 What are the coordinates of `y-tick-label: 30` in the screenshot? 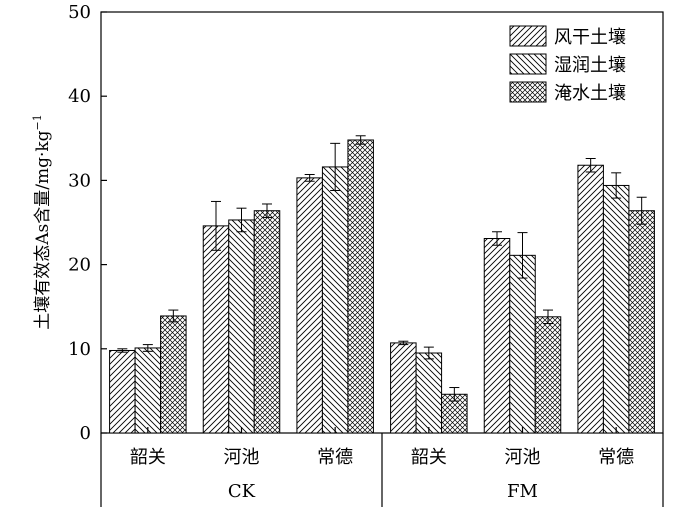 It's located at (79, 180).